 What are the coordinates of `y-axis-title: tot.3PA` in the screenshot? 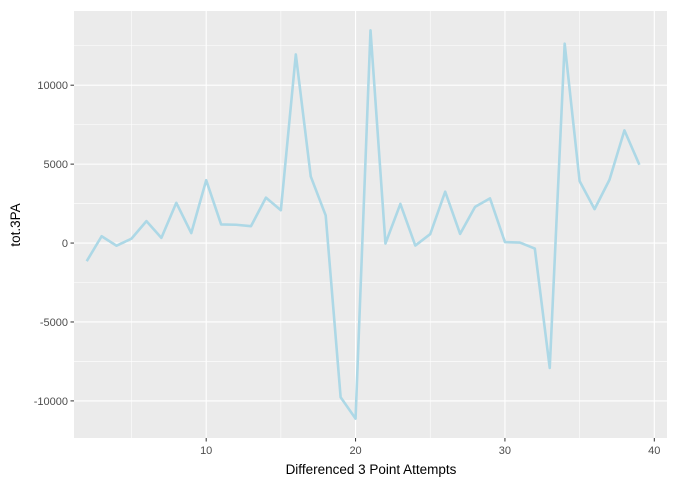 It's located at (15, 224).